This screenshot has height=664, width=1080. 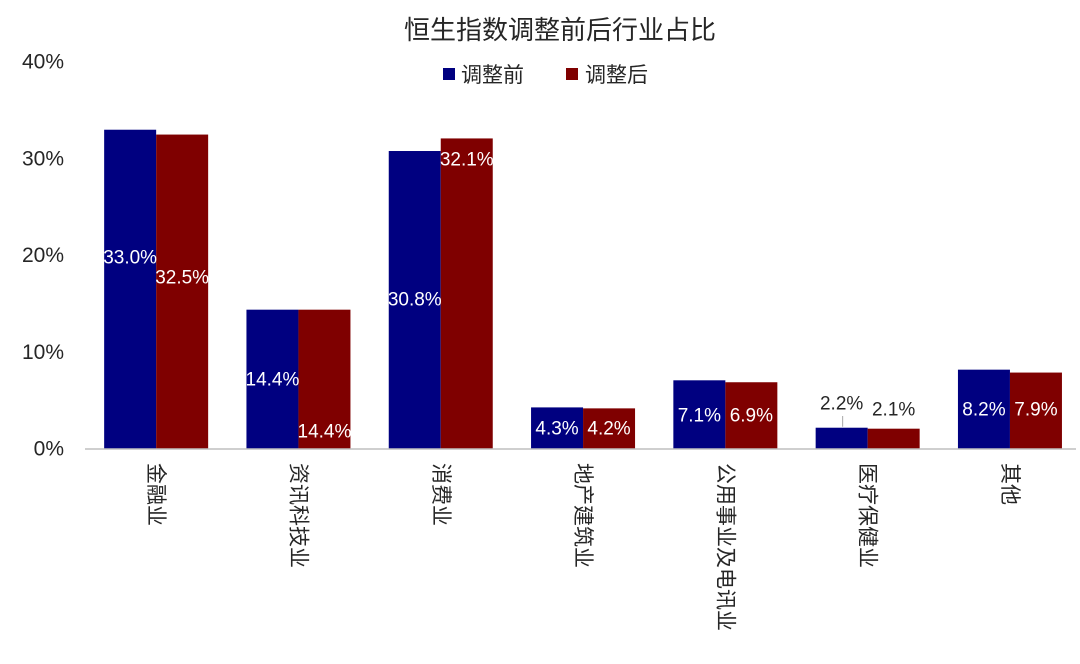 I want to click on data-label: 6.9%, so click(x=751, y=416).